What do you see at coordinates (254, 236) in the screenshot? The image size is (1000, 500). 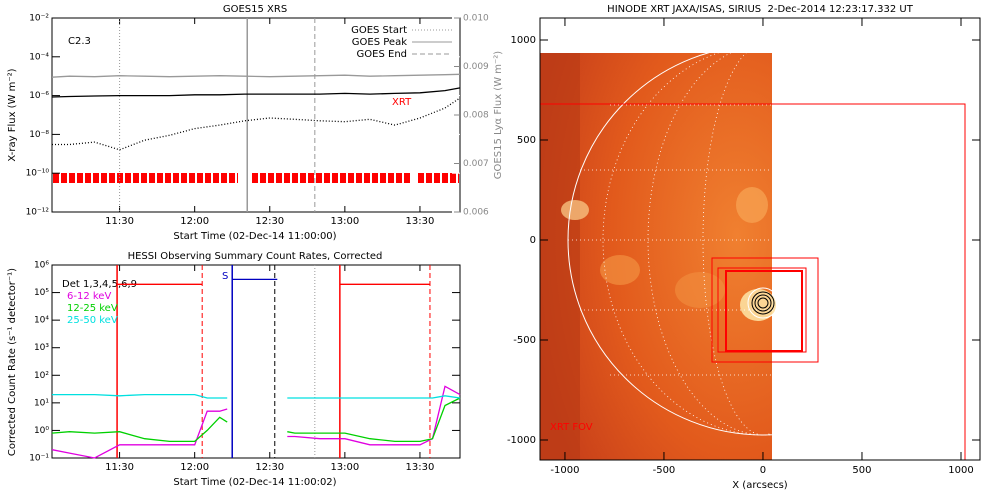 I see `x-axis-label: Start Time (02-Dec-14 11:00:00)` at bounding box center [254, 236].